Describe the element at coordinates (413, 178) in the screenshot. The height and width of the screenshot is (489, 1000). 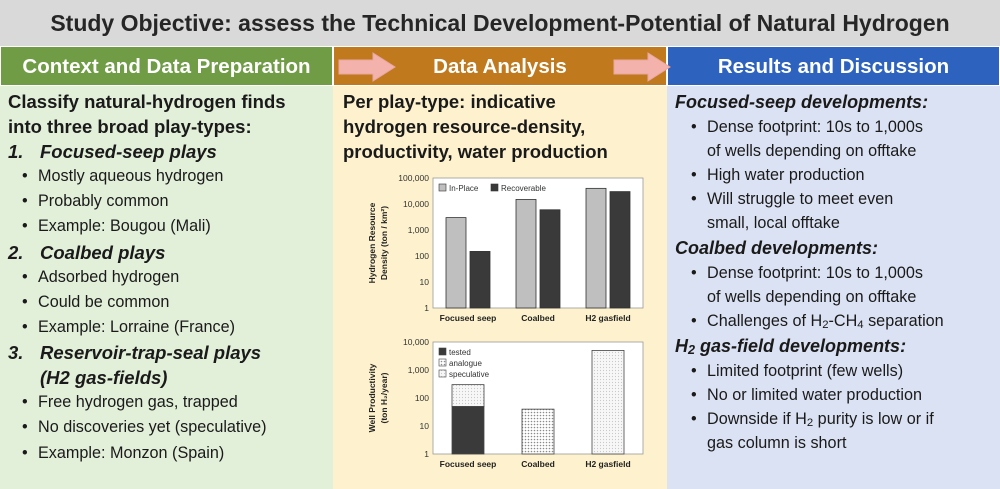
I see `y-tick-label: 100,000` at that location.